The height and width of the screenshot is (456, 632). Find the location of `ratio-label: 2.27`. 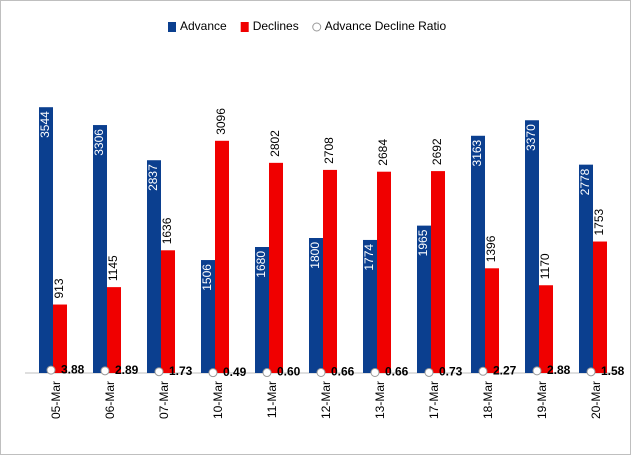

ratio-label: 2.27 is located at coordinates (505, 370).